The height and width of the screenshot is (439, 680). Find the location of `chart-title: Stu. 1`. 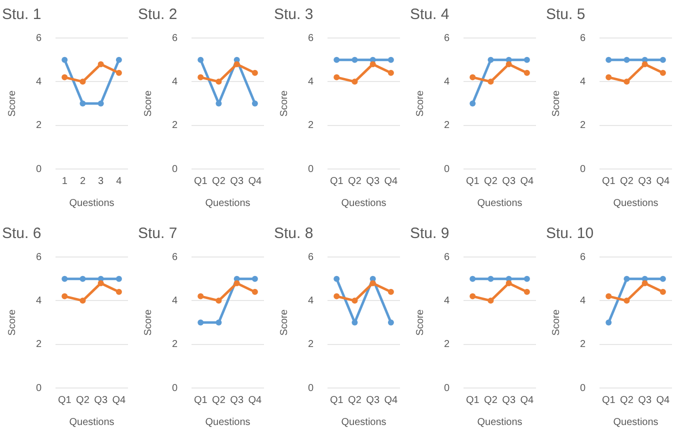

chart-title: Stu. 1 is located at coordinates (22, 15).